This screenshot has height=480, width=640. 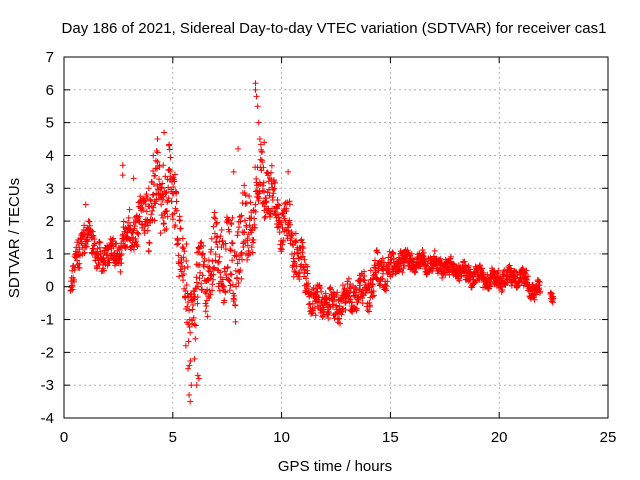 What do you see at coordinates (47, 352) in the screenshot?
I see `y-tick-label: -2` at bounding box center [47, 352].